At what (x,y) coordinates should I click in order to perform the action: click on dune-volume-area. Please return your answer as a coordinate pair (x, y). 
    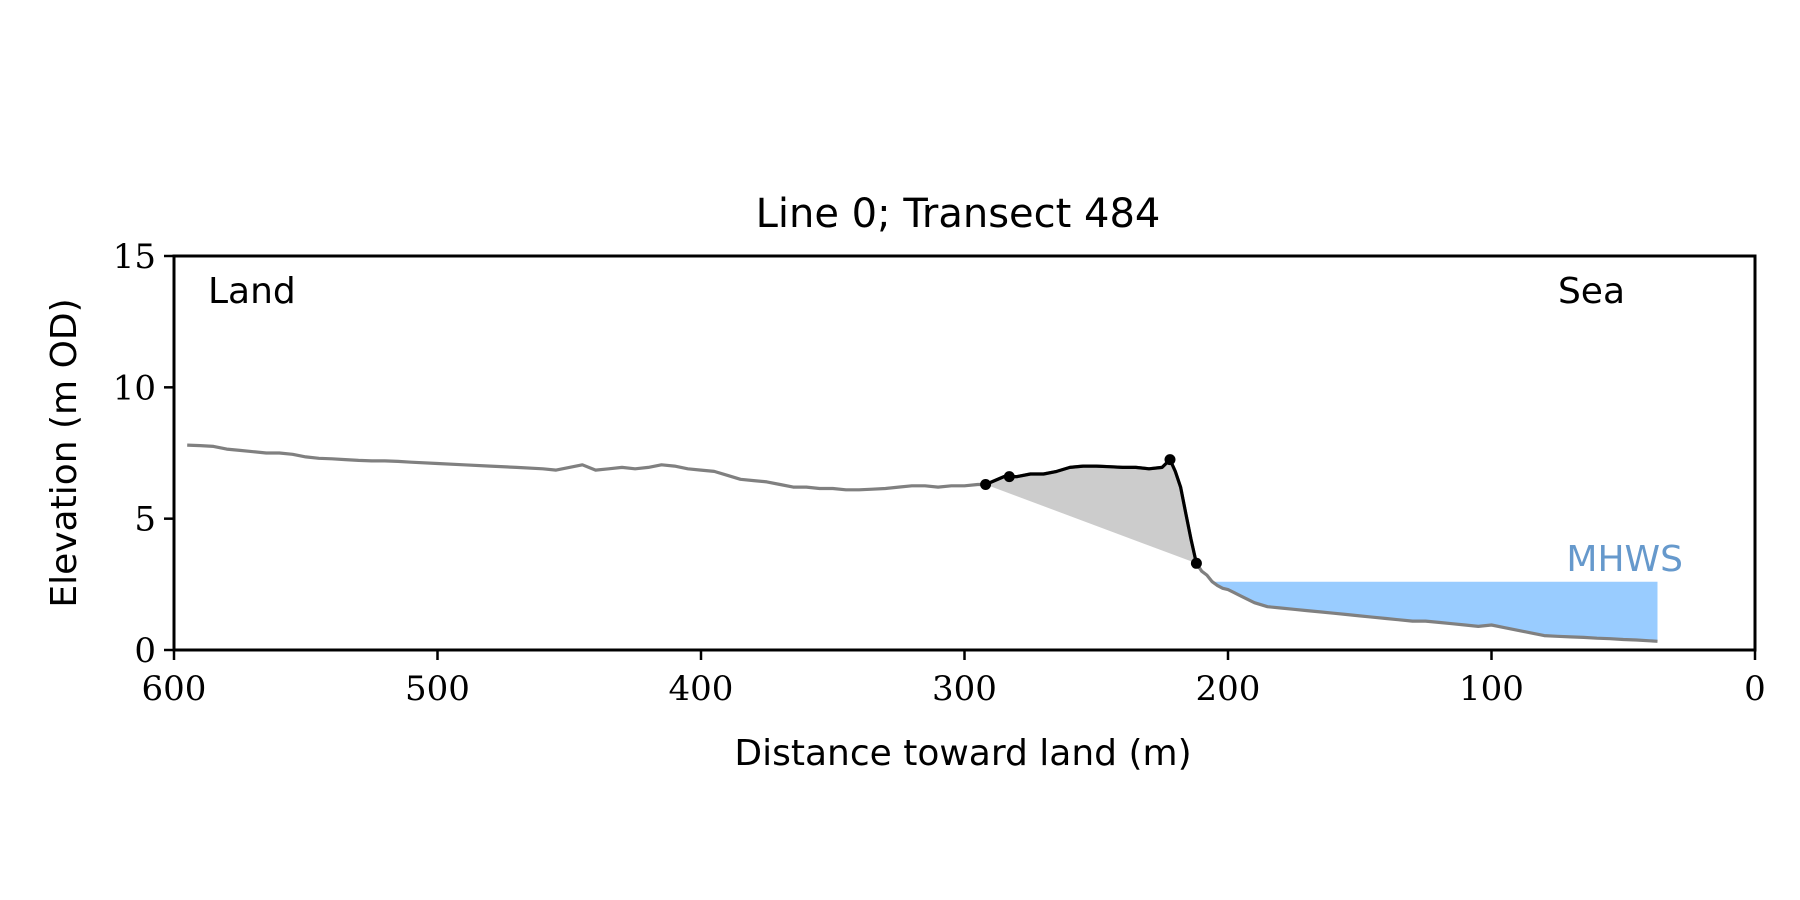
    Looking at the image, I should click on (1091, 511).